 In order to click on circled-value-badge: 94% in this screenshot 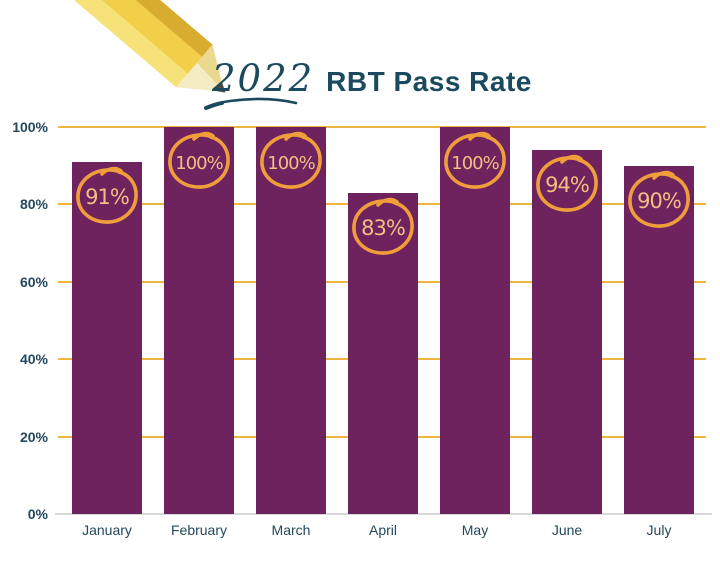, I will do `click(567, 184)`.